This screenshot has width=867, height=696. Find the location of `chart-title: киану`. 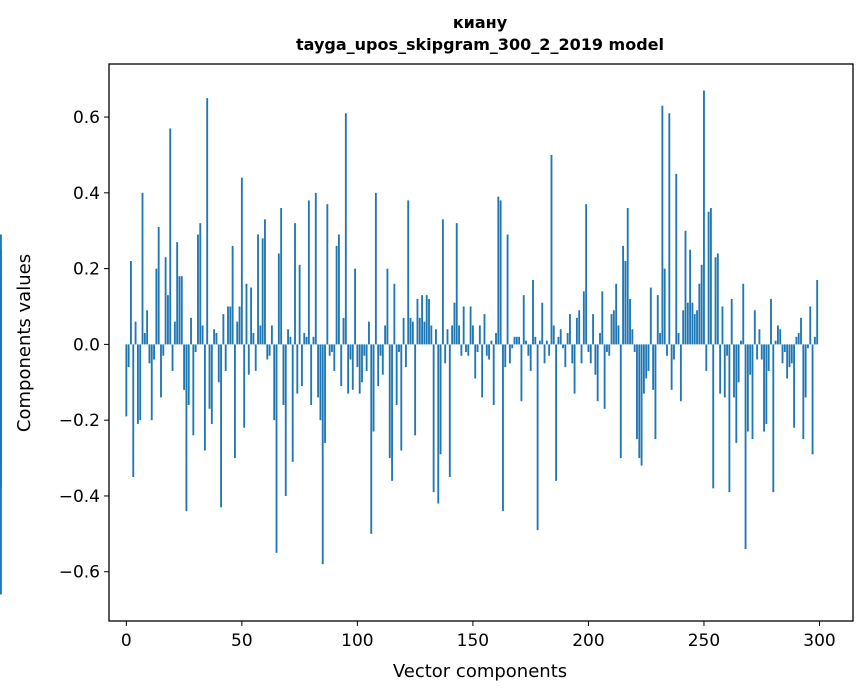

chart-title: киану is located at coordinates (480, 22).